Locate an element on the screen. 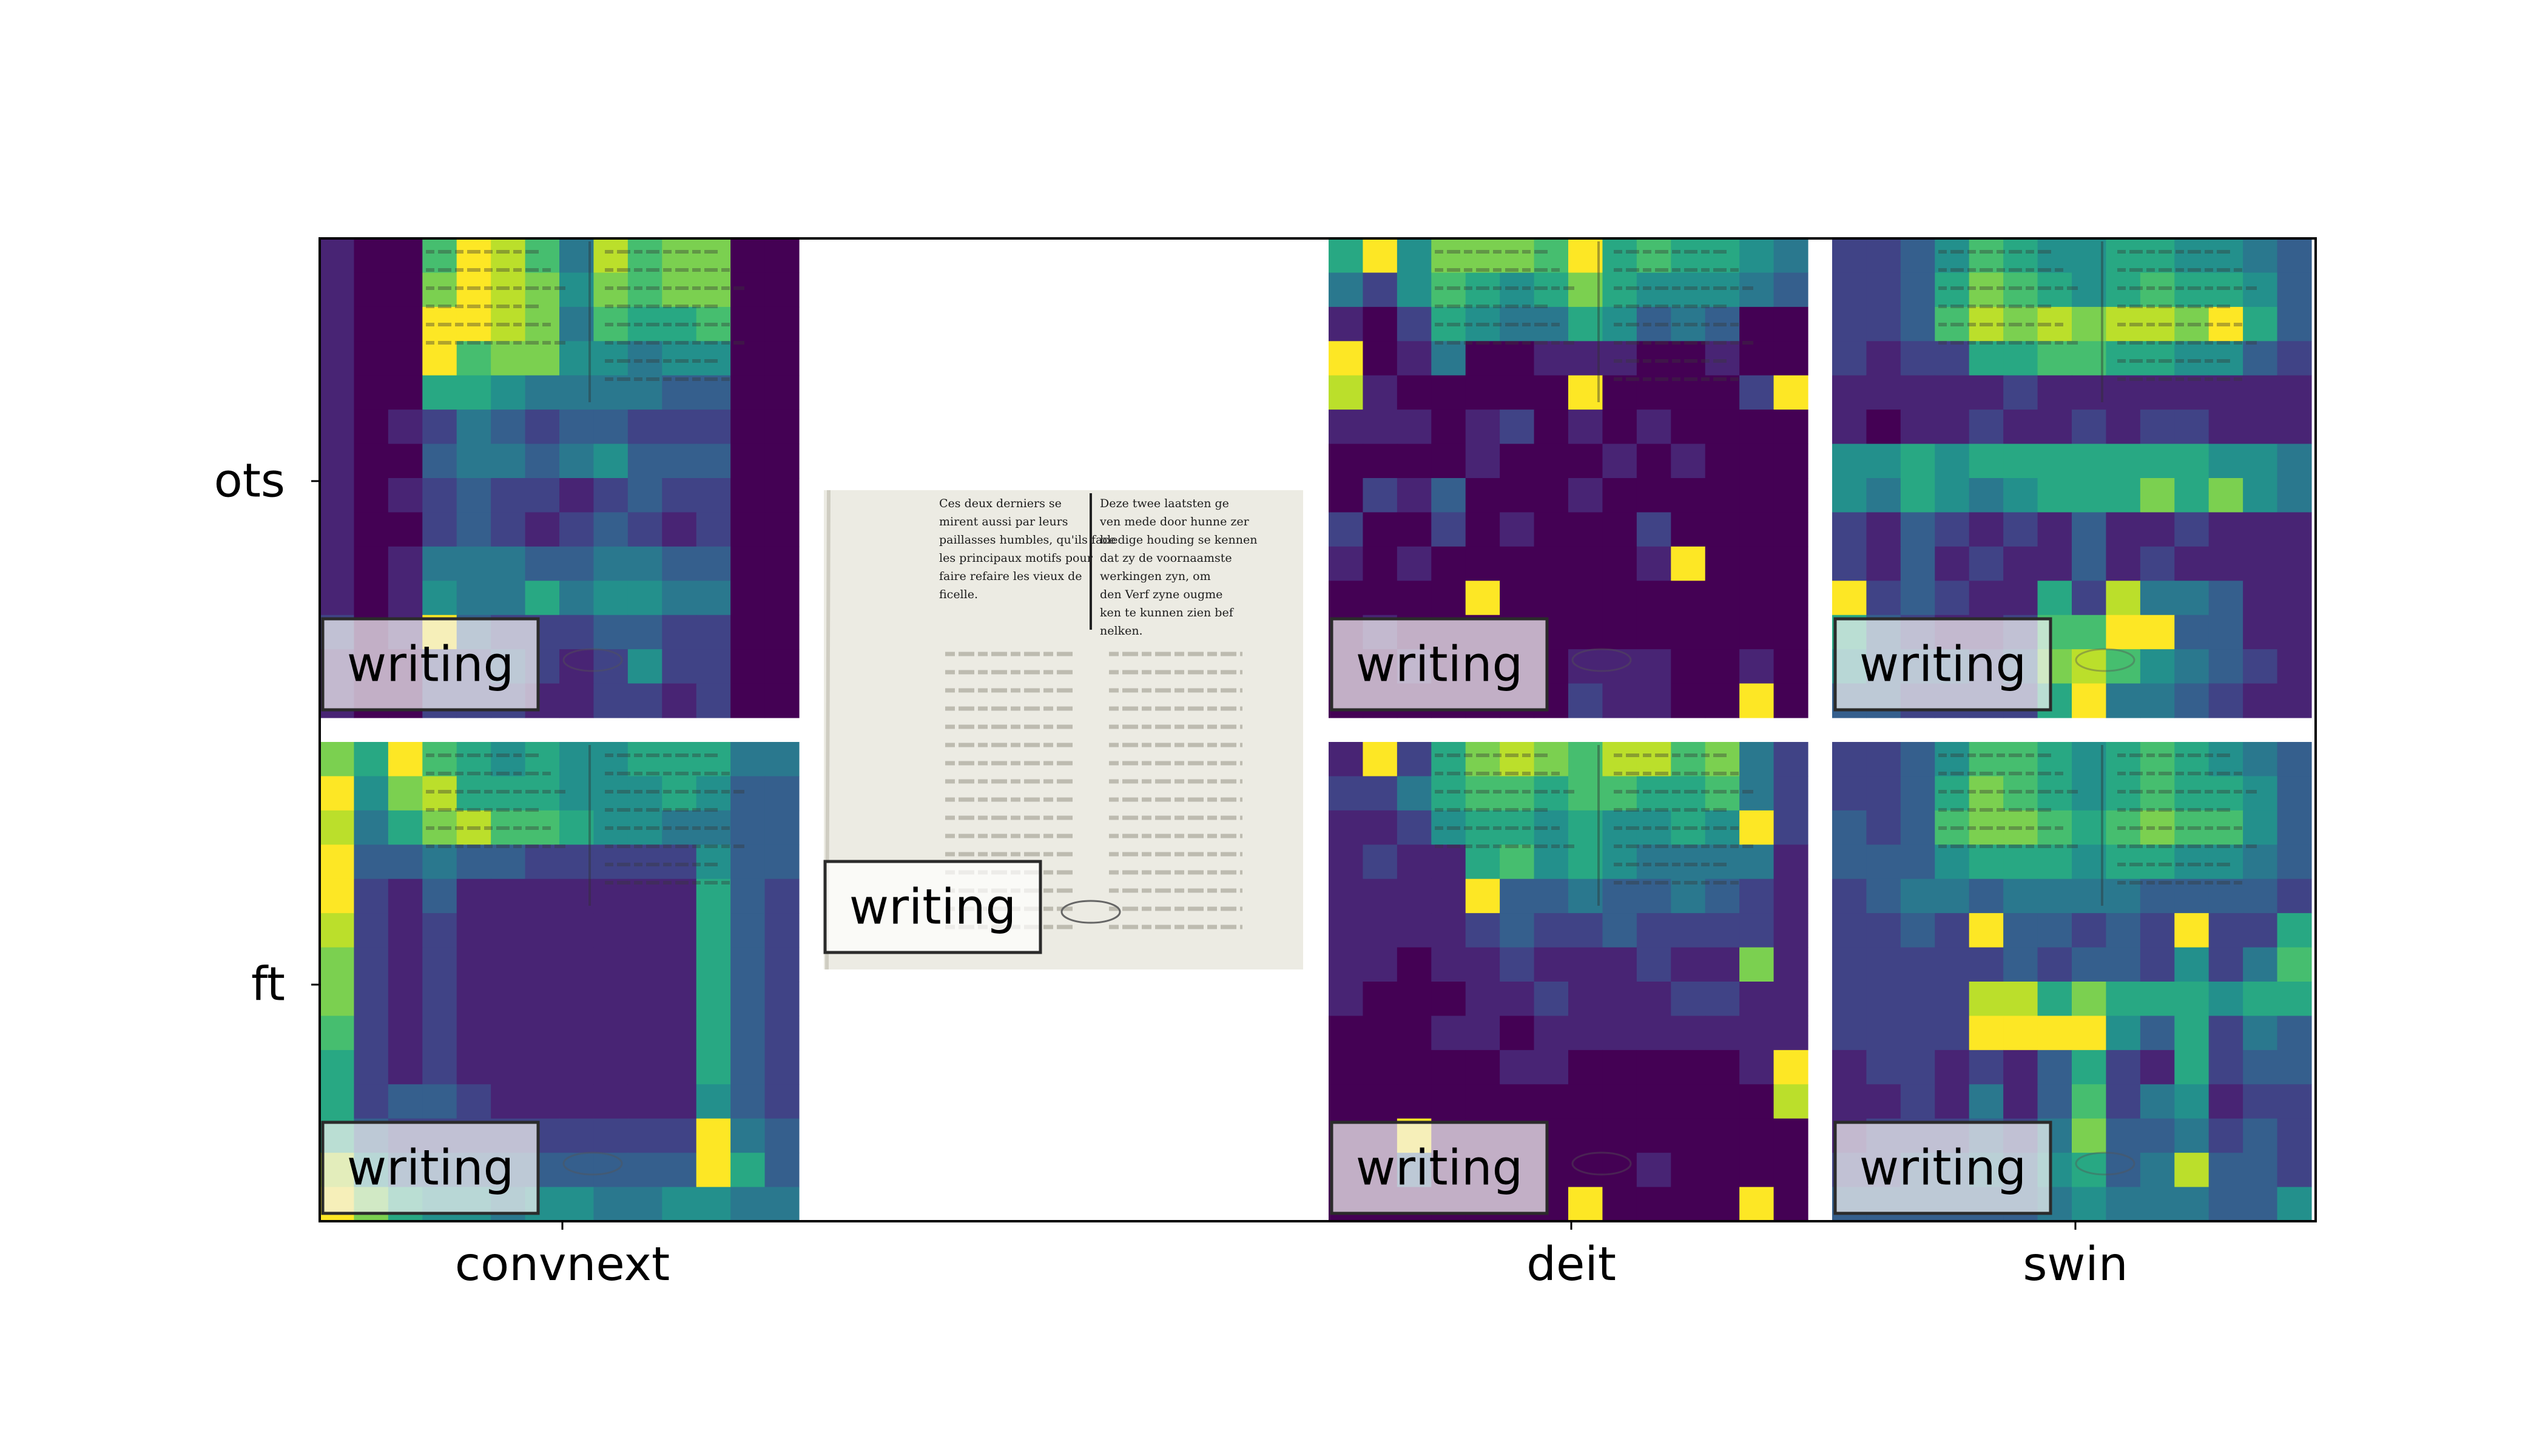 This screenshot has height=1456, width=2548. document-text-line: ficelle. is located at coordinates (958, 594).